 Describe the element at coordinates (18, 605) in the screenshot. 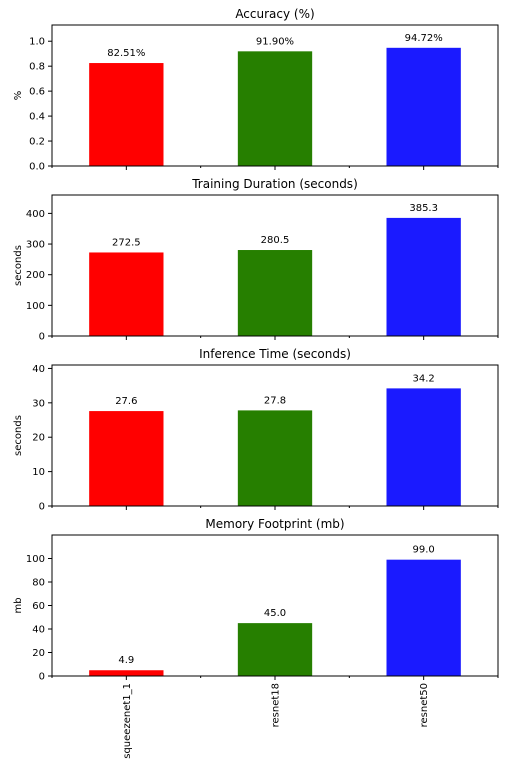

I see `y-axis-label: mb` at that location.